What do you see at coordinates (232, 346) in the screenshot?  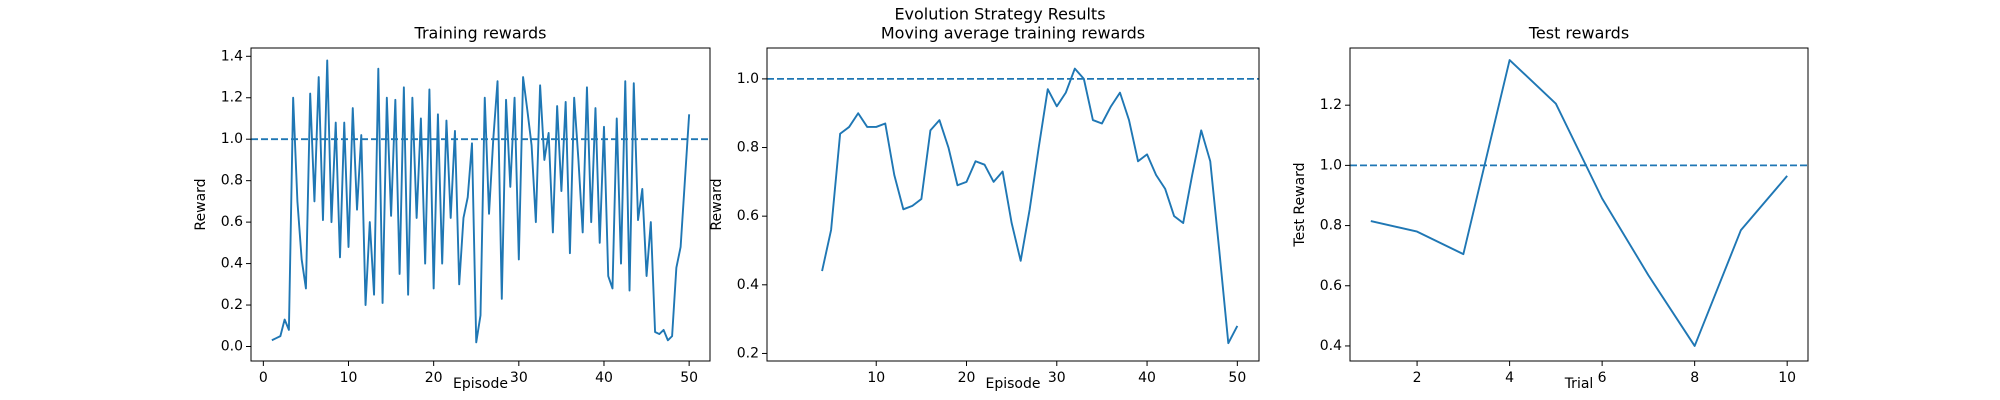 I see `y-tick-label: 0.0` at bounding box center [232, 346].